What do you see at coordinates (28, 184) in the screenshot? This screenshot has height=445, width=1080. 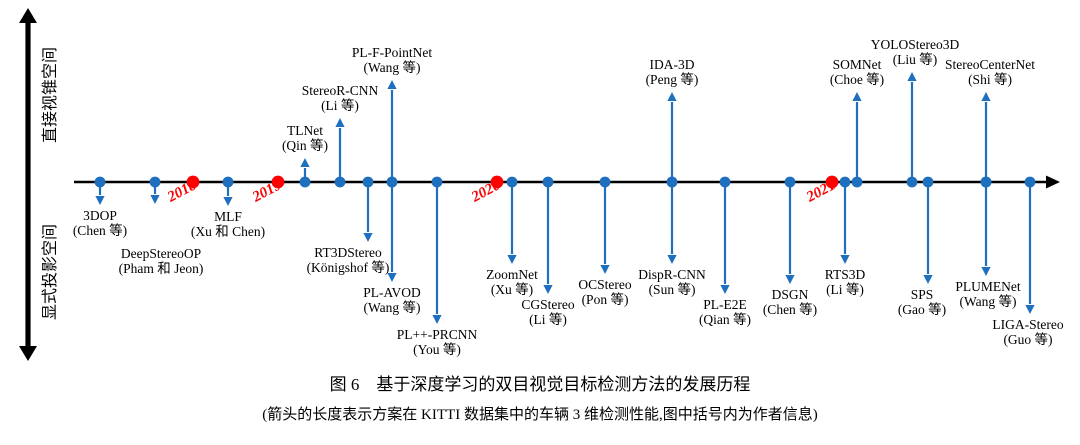 I see `vertical-double-arrow` at bounding box center [28, 184].